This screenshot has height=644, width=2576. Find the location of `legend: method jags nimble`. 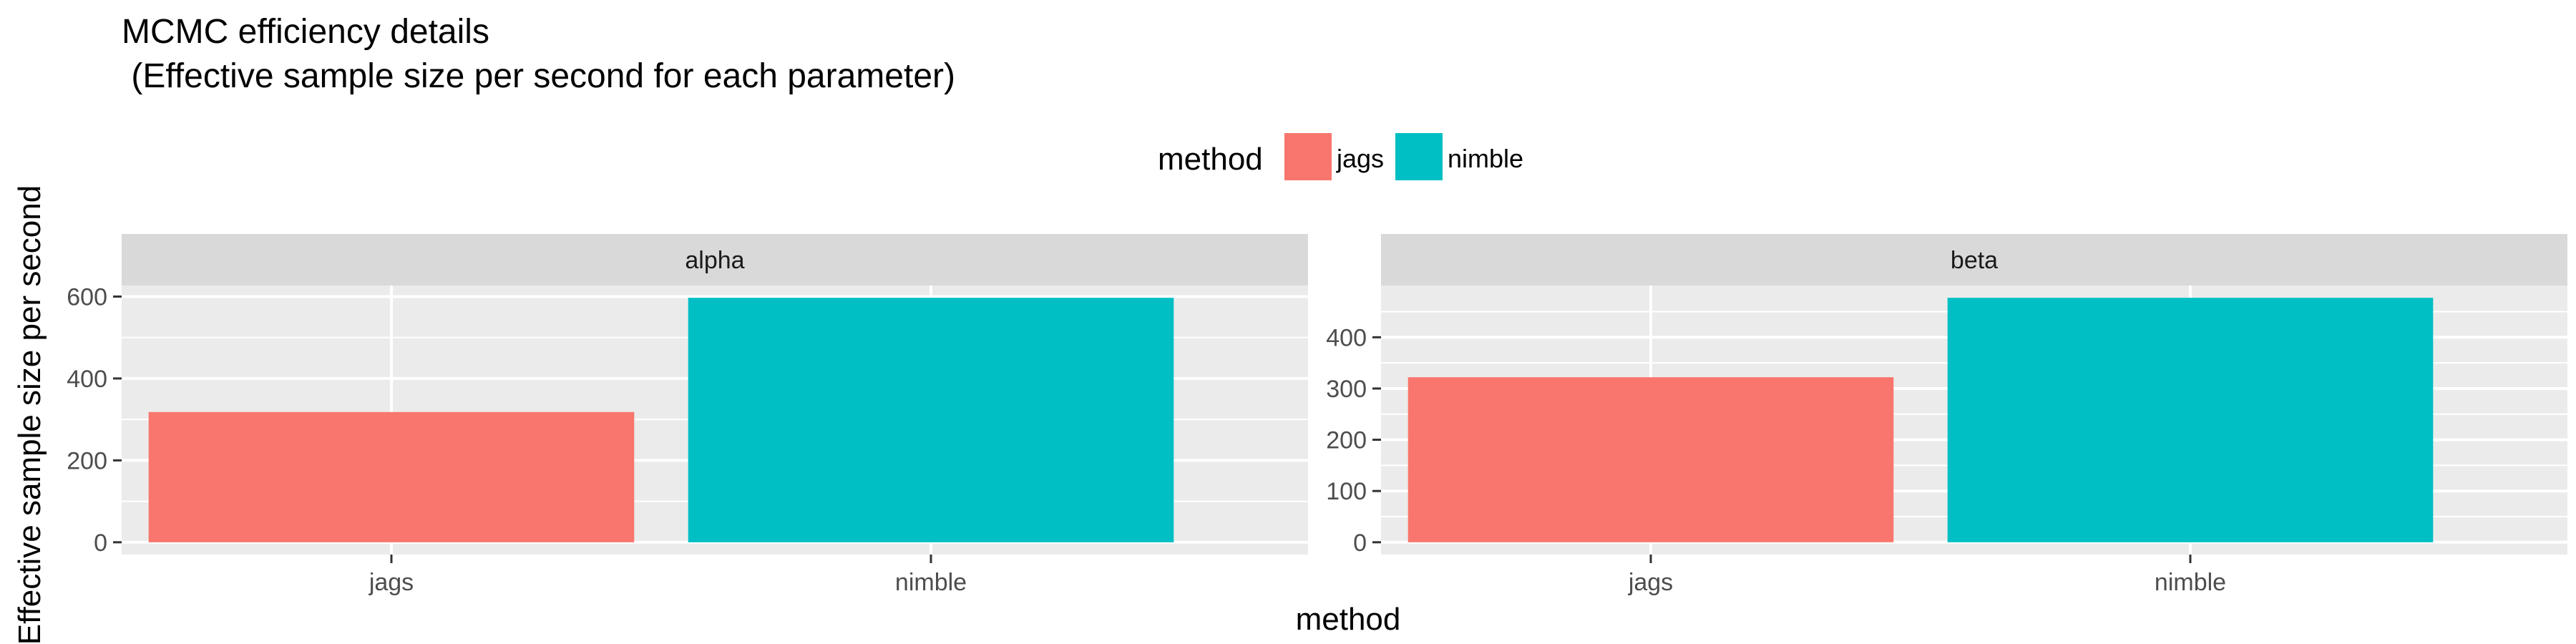

legend: method jags nimble is located at coordinates (1340, 156).